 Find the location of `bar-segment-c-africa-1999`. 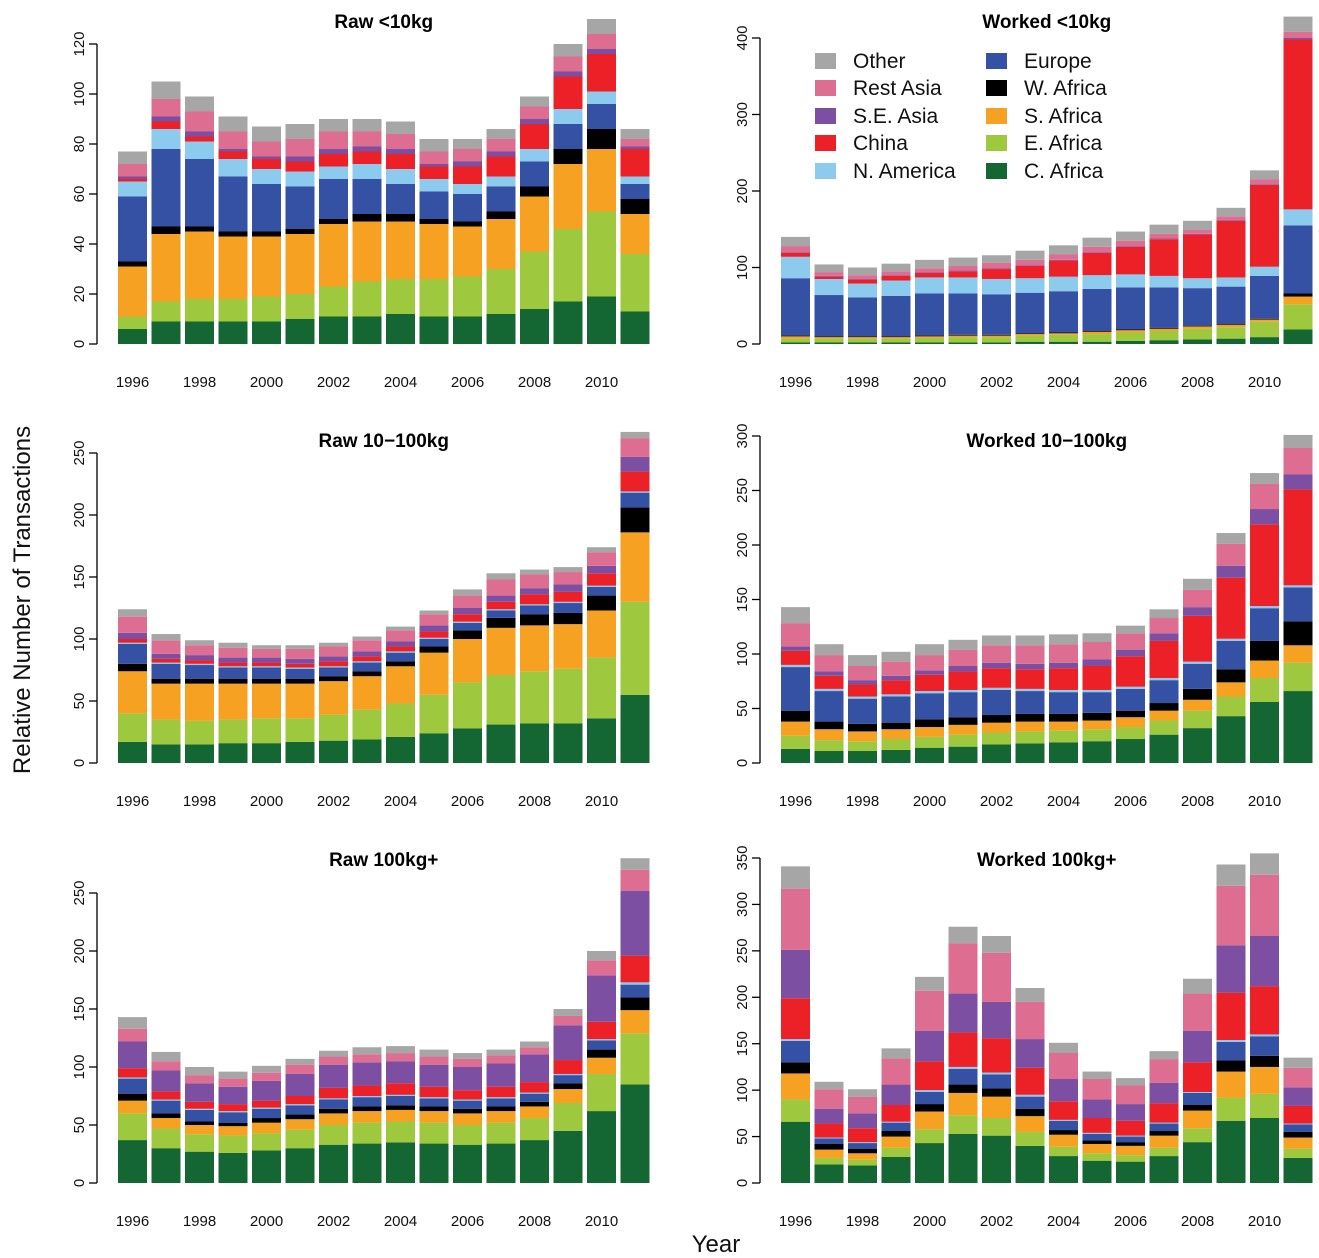

bar-segment-c-africa-1999 is located at coordinates (233, 332).